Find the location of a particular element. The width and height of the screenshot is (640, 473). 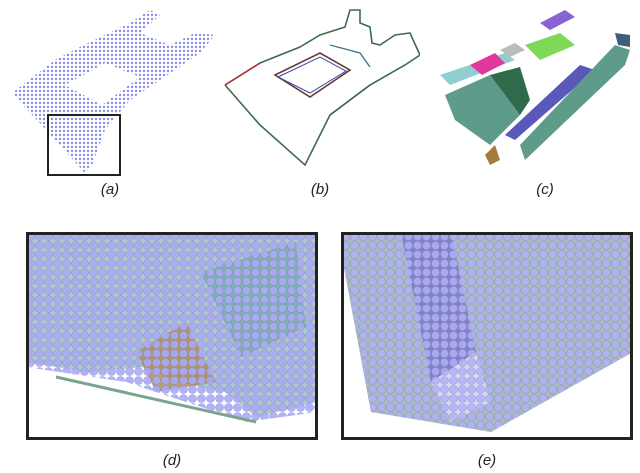

panel-a-graphic is located at coordinates (113, 93).